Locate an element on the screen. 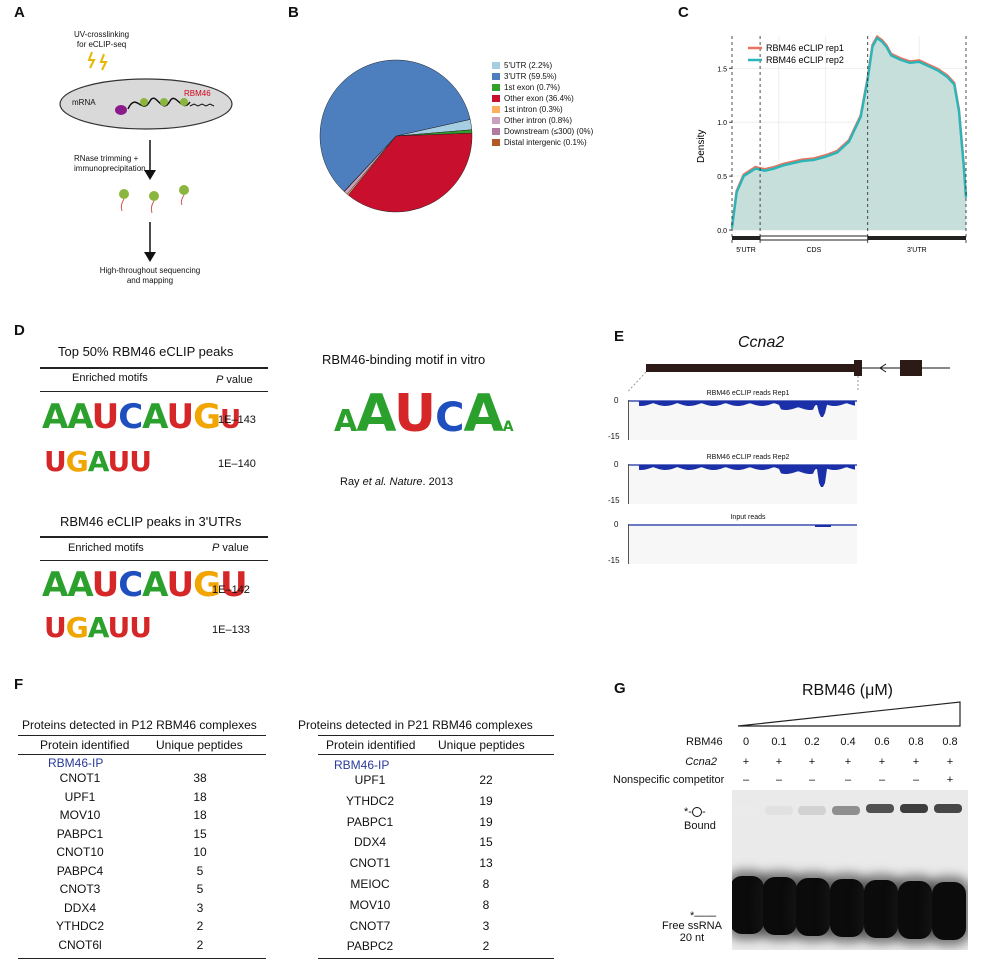 The image size is (981, 970). free-marker: *—— is located at coordinates (703, 916).